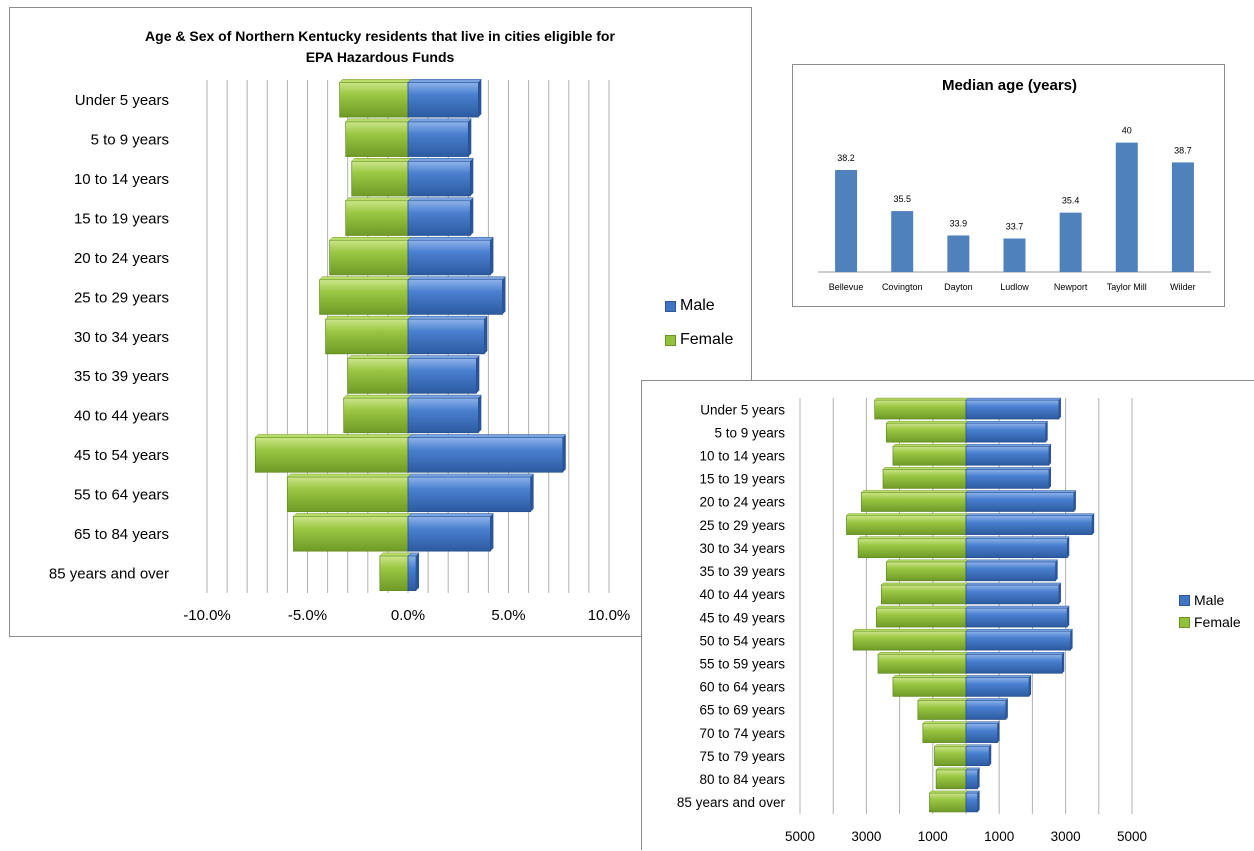  I want to click on pyramid-counts-bar-male-75-to-79-years, so click(977, 756).